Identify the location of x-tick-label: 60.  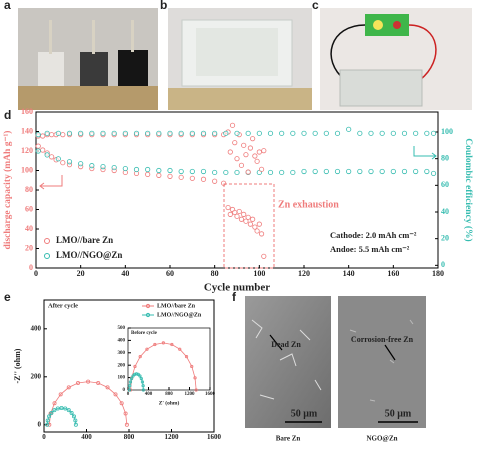
(170, 273).